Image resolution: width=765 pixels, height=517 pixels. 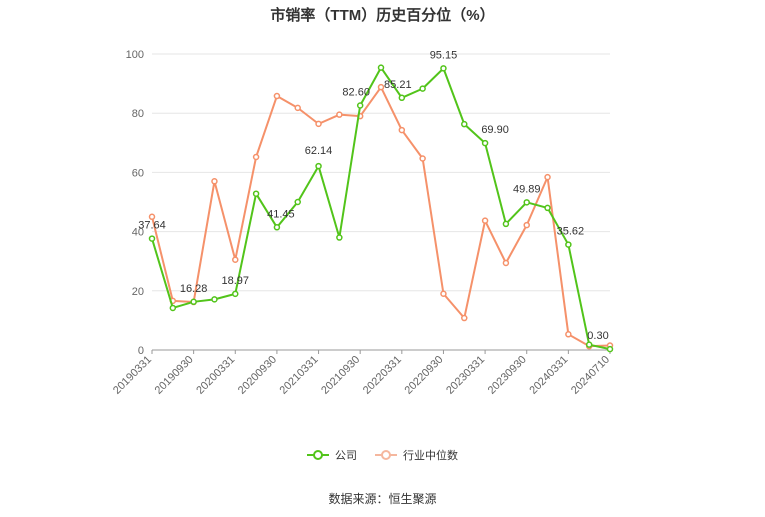 What do you see at coordinates (346, 456) in the screenshot?
I see `legend-label-company: 公司` at bounding box center [346, 456].